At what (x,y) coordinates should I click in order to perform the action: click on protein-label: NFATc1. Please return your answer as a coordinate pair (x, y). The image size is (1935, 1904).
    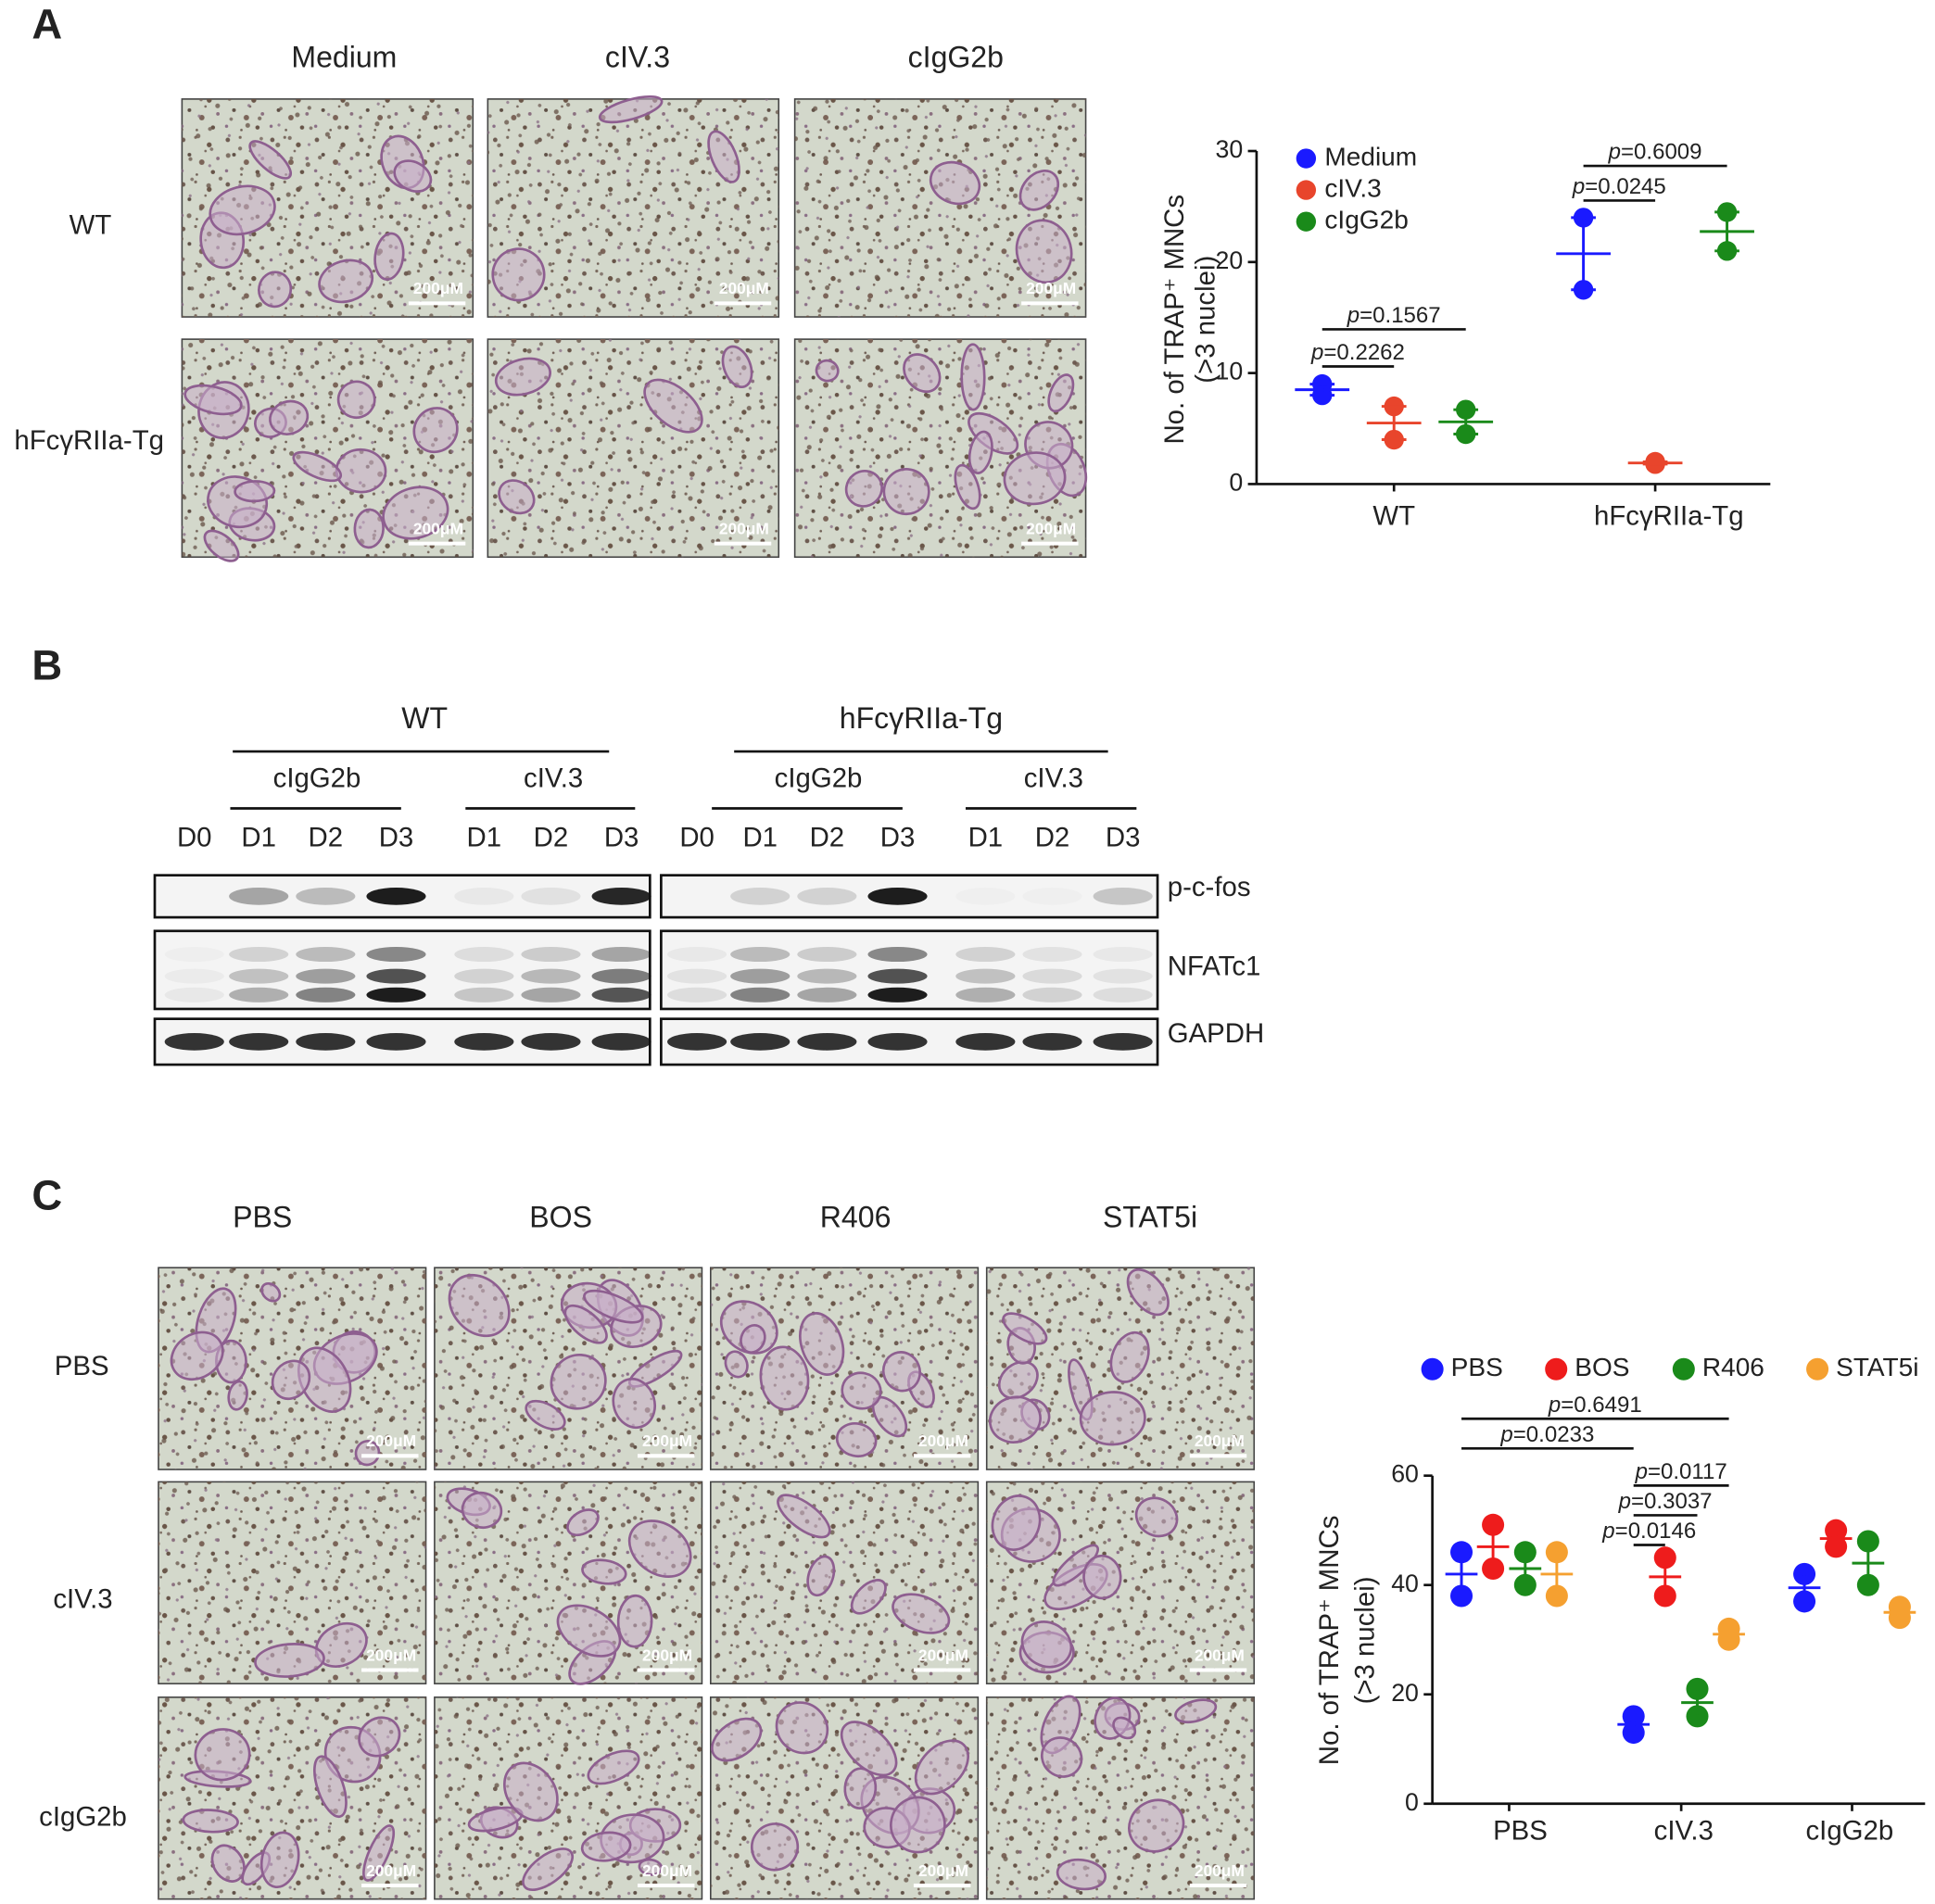
    Looking at the image, I should click on (1215, 967).